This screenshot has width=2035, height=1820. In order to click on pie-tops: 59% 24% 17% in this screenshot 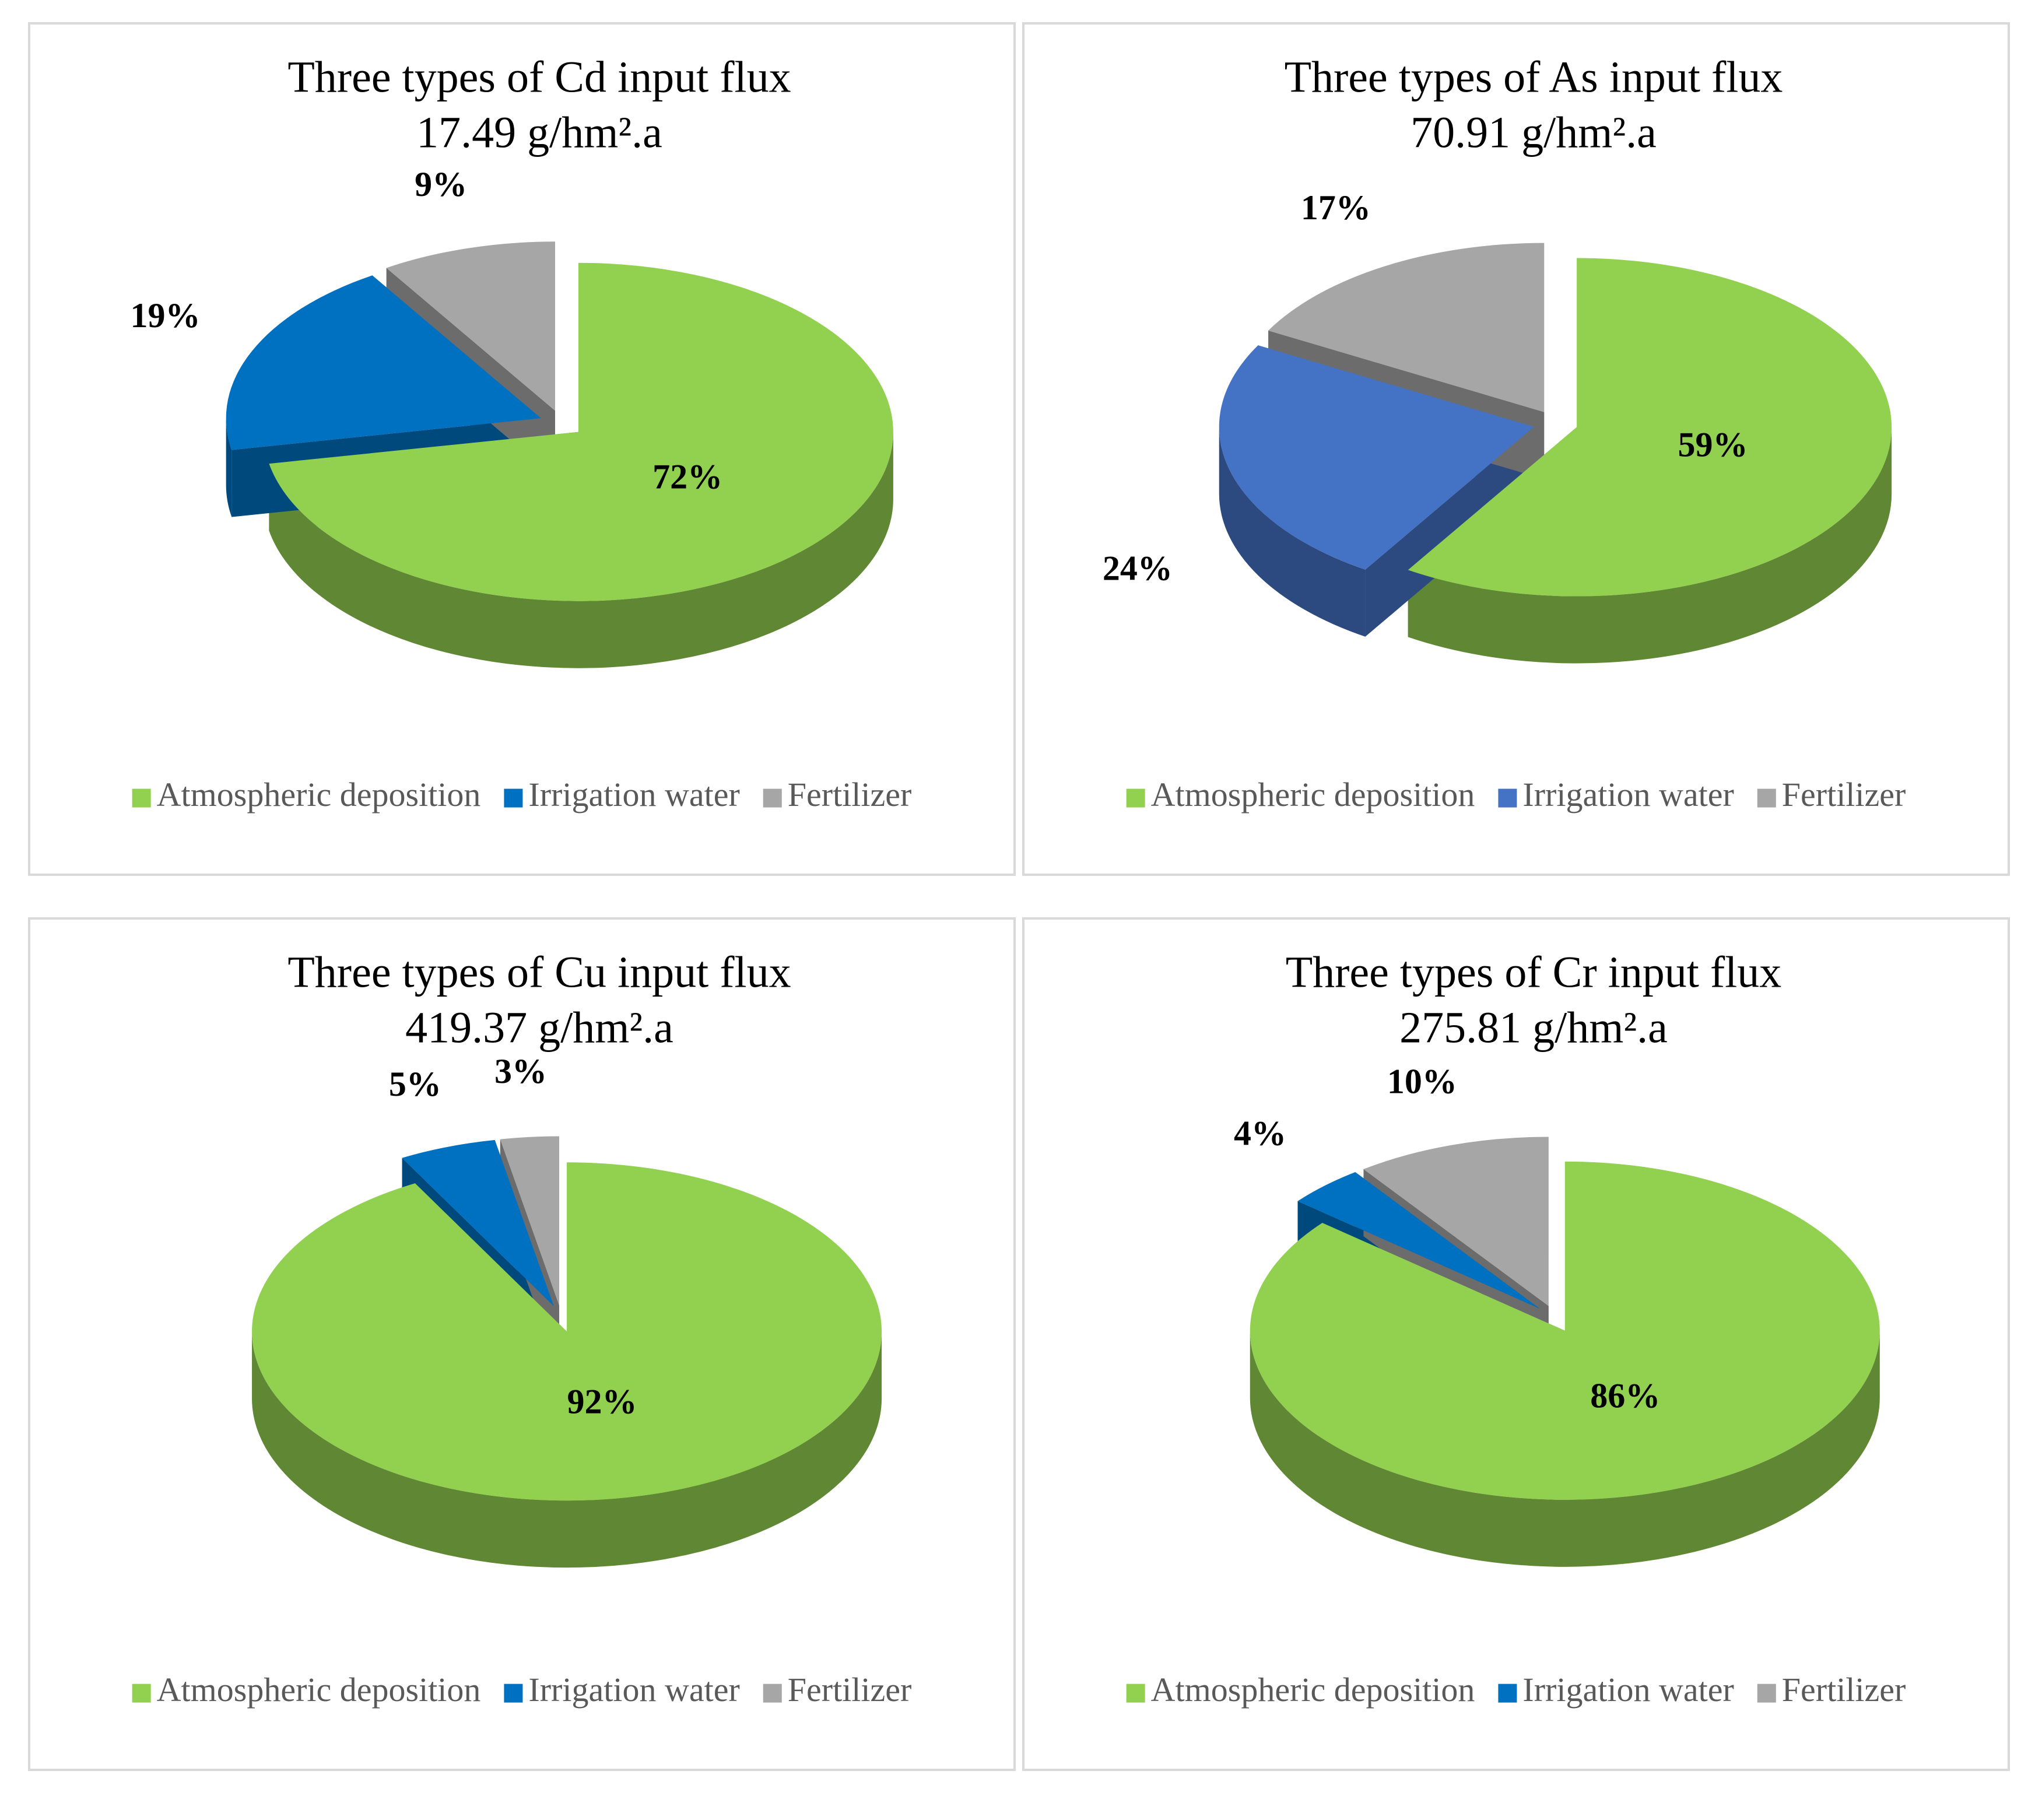, I will do `click(1497, 392)`.